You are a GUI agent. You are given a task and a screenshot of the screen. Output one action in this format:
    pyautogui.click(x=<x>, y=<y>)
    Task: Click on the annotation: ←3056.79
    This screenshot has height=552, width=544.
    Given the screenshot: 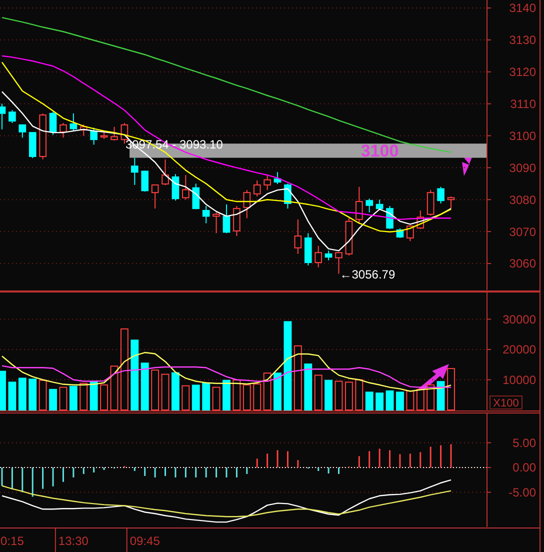 What is the action you would take?
    pyautogui.click(x=368, y=275)
    